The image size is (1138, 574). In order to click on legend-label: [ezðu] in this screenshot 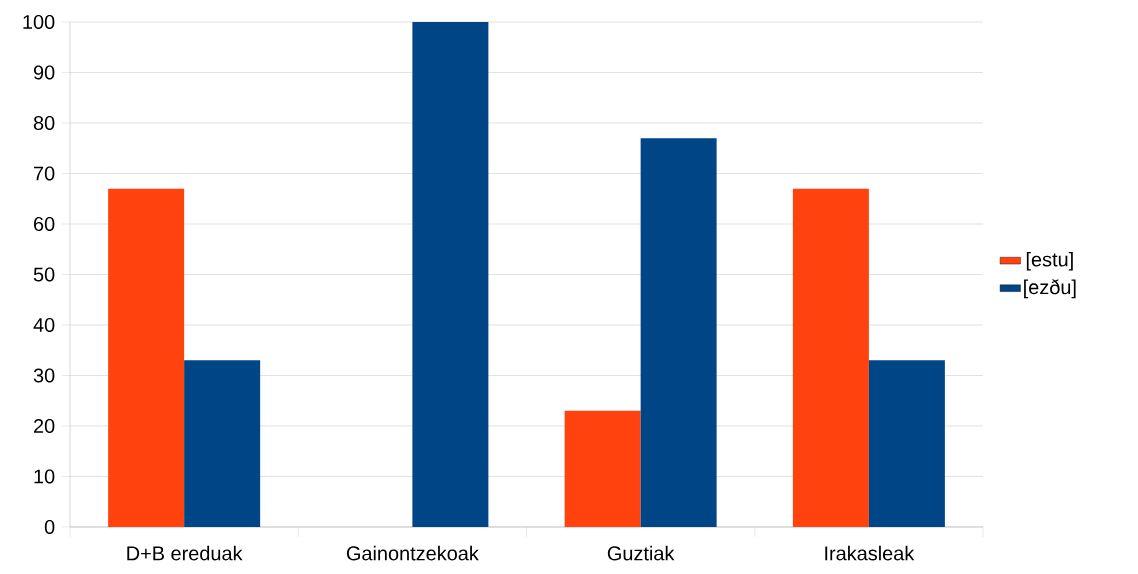, I will do `click(1050, 289)`.